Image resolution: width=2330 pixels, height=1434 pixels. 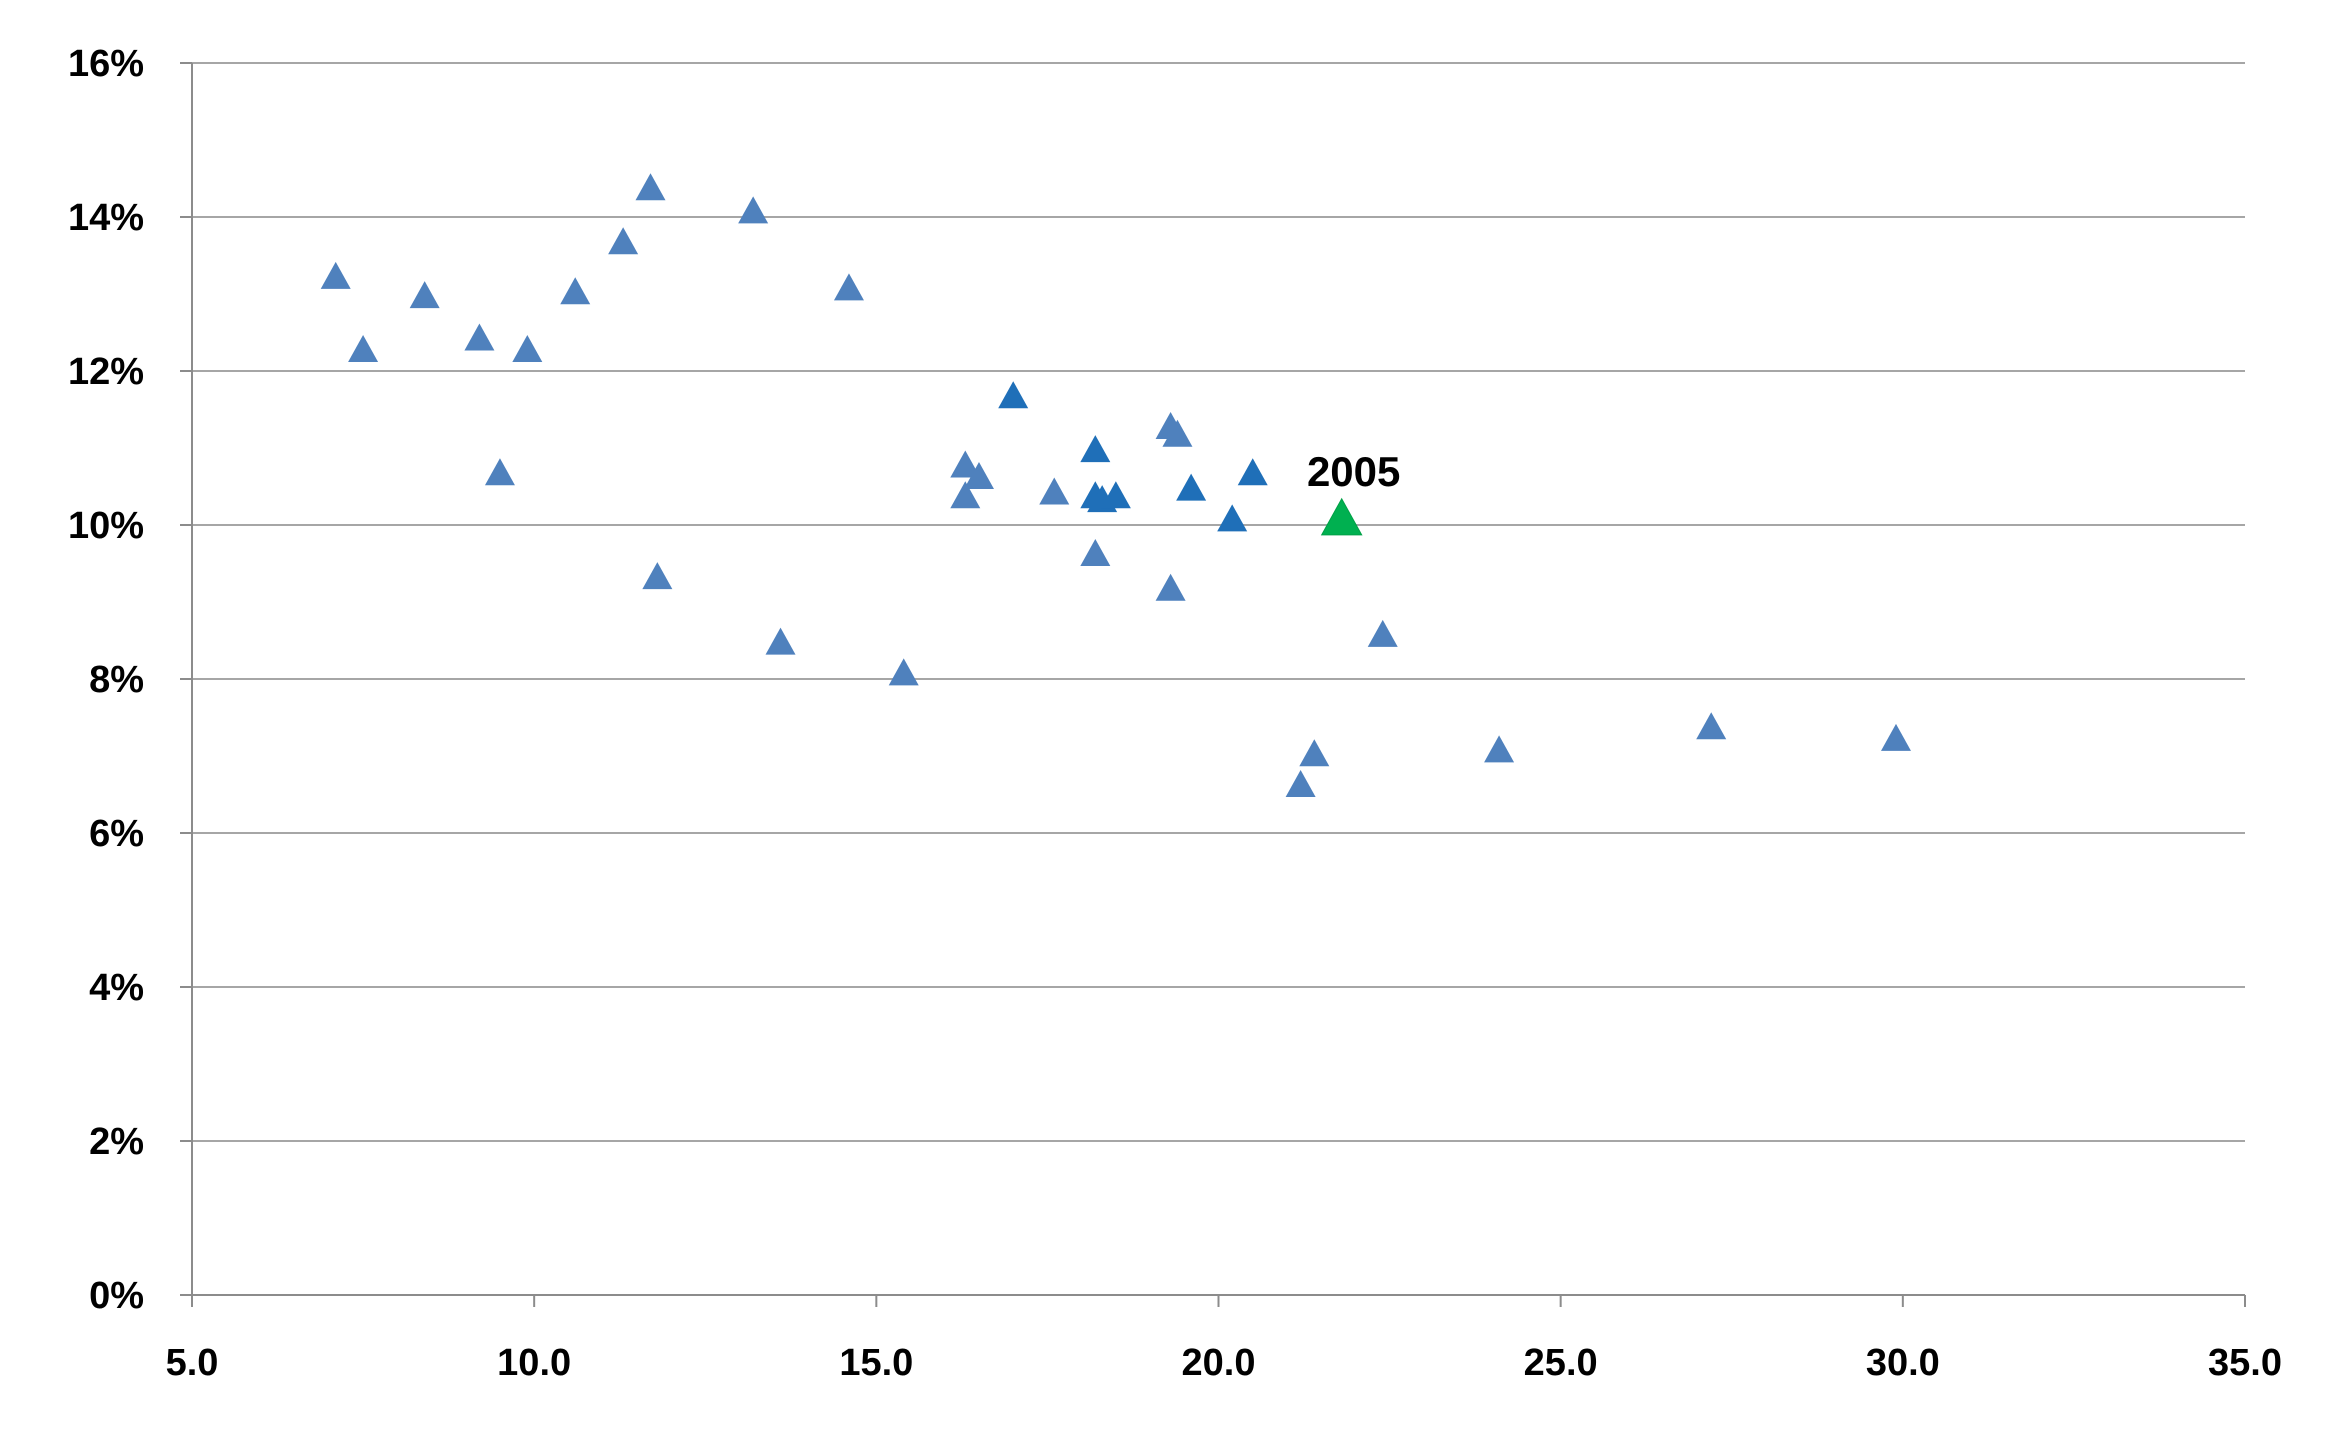 I want to click on x-tick-label: 10.0, so click(x=534, y=1363).